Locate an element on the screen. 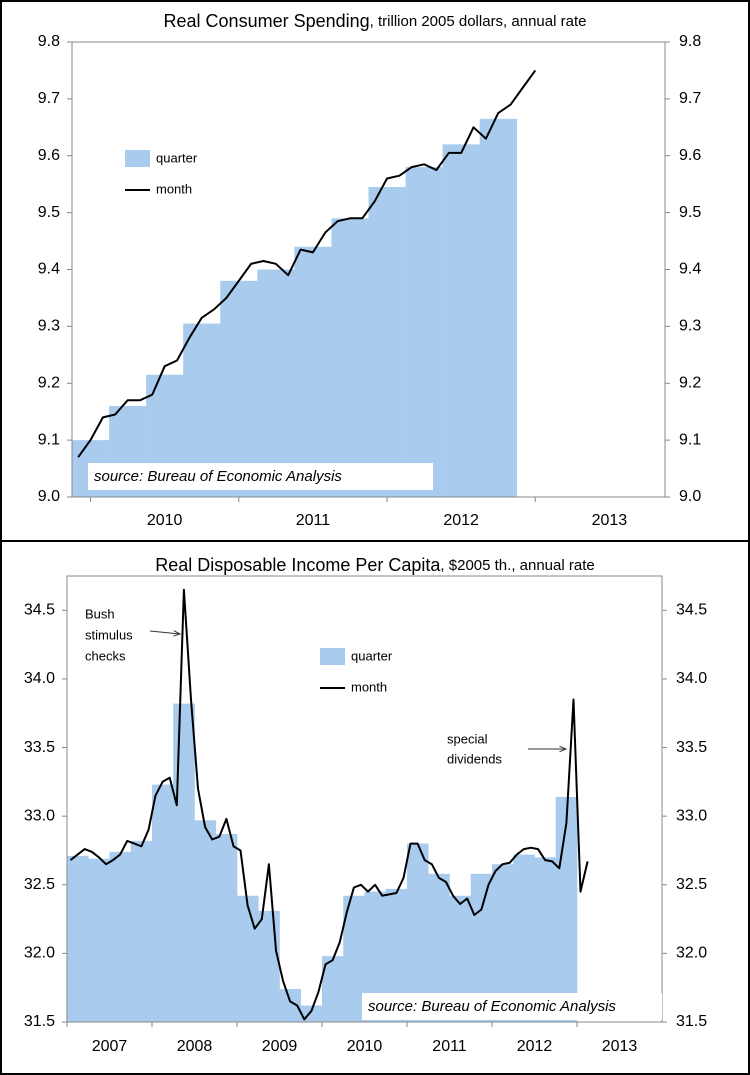 Image resolution: width=750 pixels, height=1075 pixels. y2-tick-label: 9.4 is located at coordinates (690, 269).